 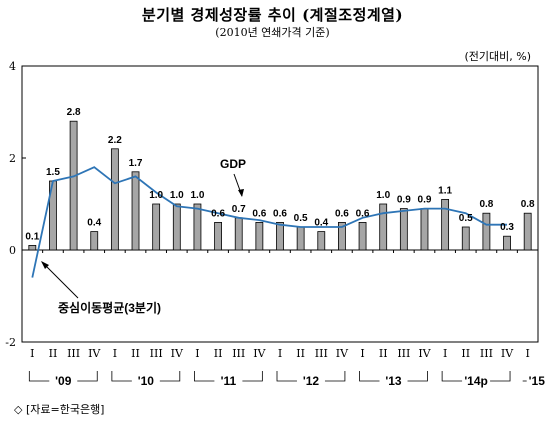 What do you see at coordinates (53, 172) in the screenshot?
I see `value-label: 1.5` at bounding box center [53, 172].